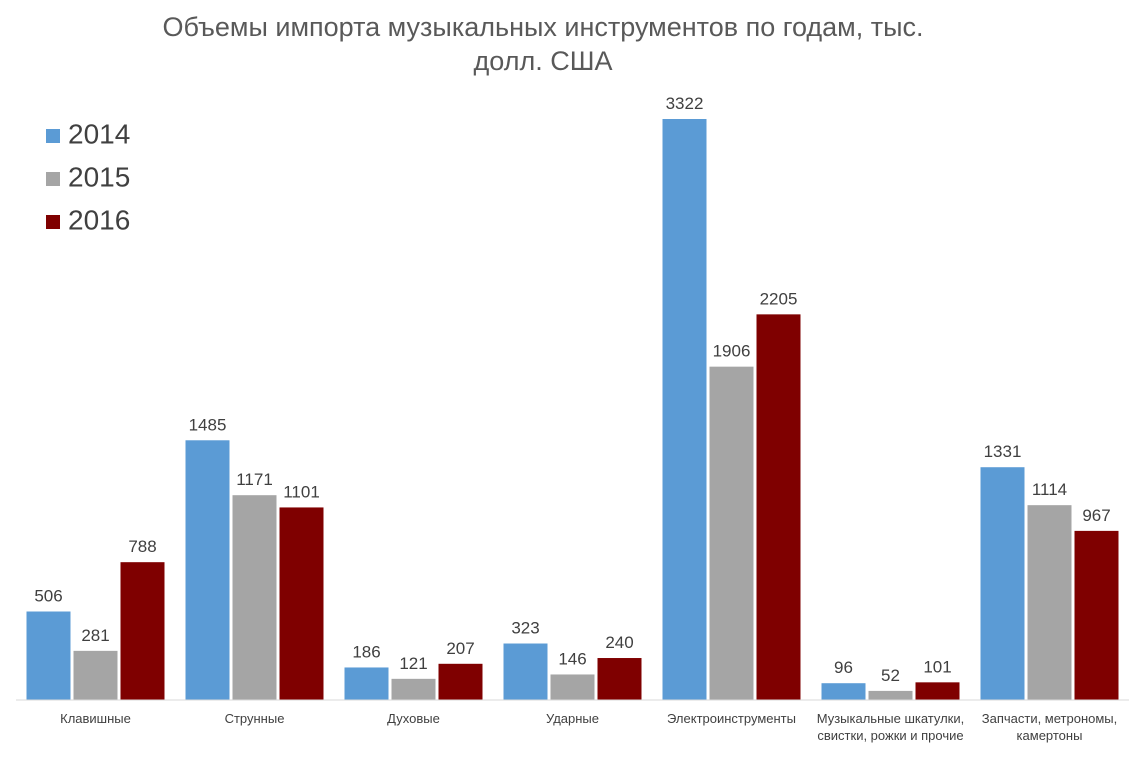 This screenshot has height=771, width=1142. I want to click on value-label: 1906, so click(732, 351).